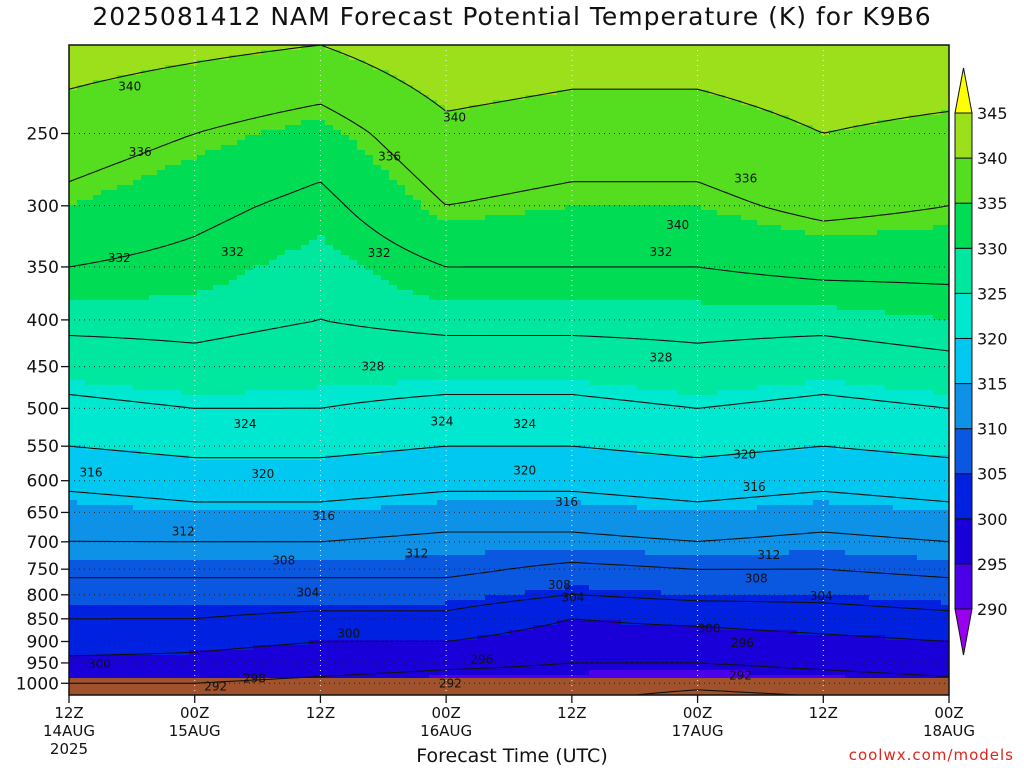  Describe the element at coordinates (43, 570) in the screenshot. I see `y-tick-label: 750` at that location.